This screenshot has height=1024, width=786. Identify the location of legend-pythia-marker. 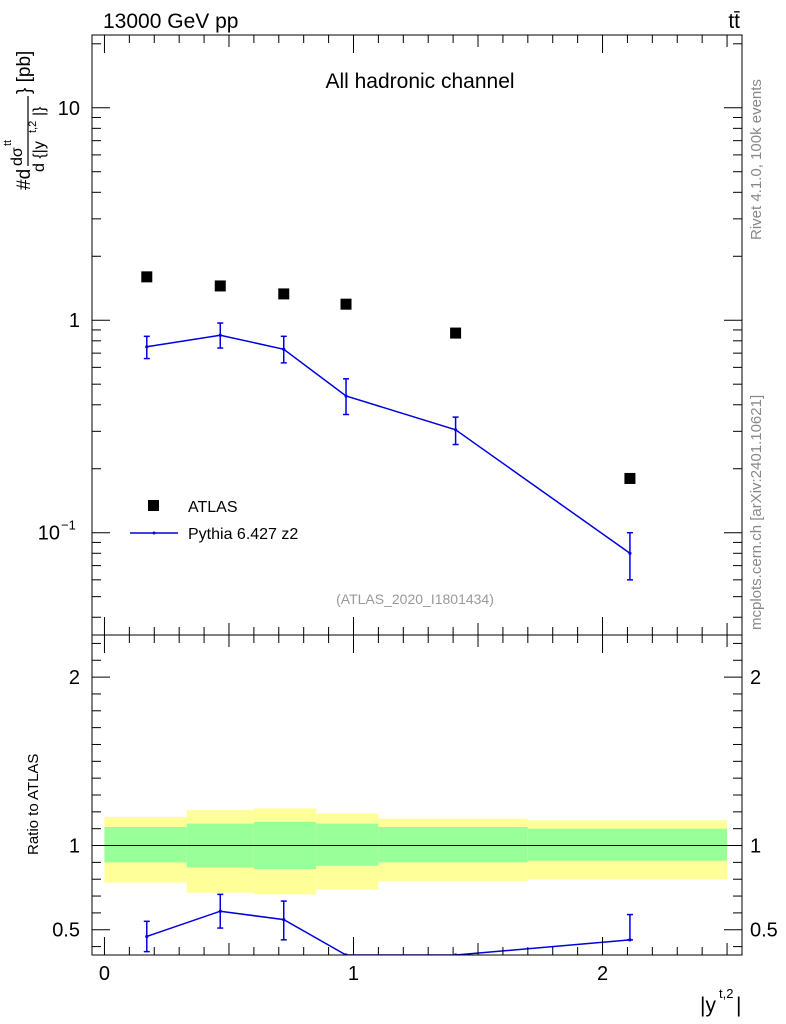
(154, 533).